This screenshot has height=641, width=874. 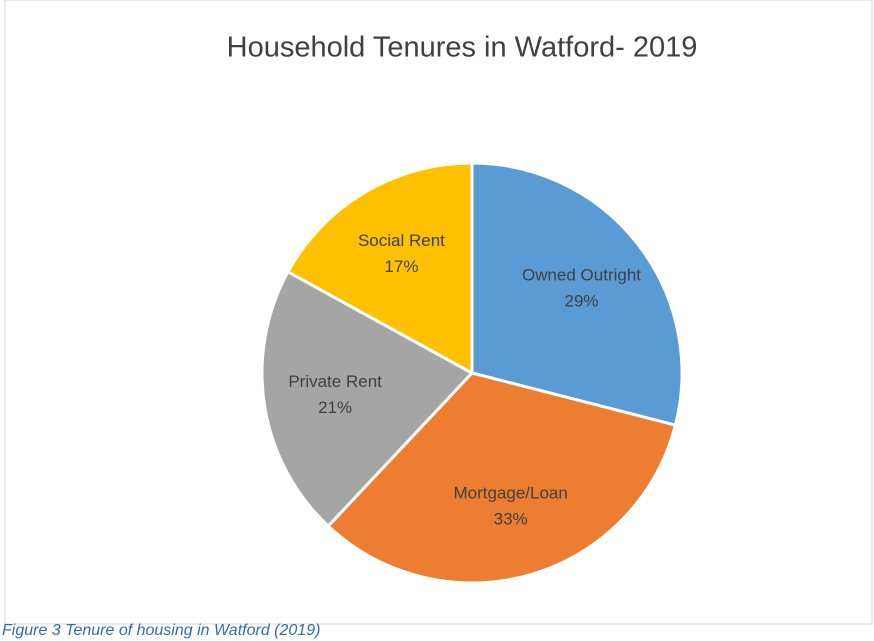 What do you see at coordinates (335, 381) in the screenshot?
I see `slice-label: Private Rent` at bounding box center [335, 381].